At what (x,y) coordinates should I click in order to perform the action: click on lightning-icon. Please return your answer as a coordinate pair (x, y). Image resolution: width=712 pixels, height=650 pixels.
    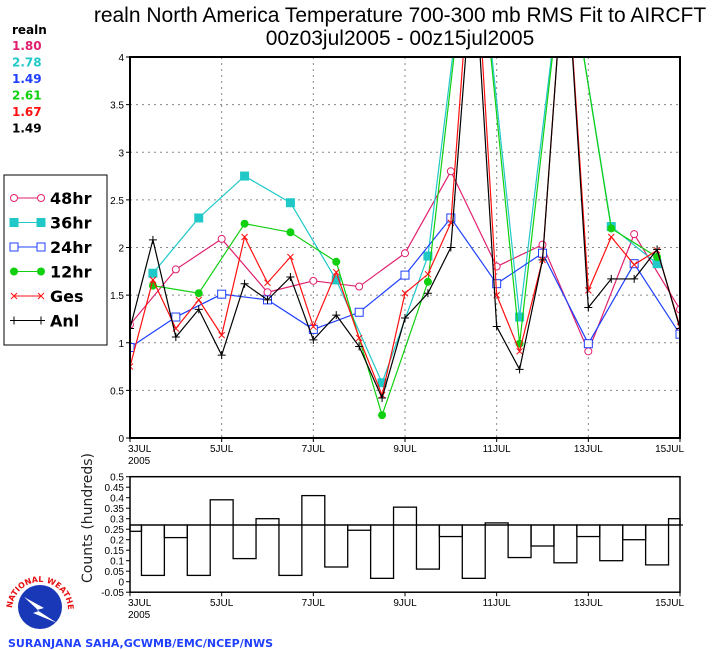
    Looking at the image, I should click on (40, 610).